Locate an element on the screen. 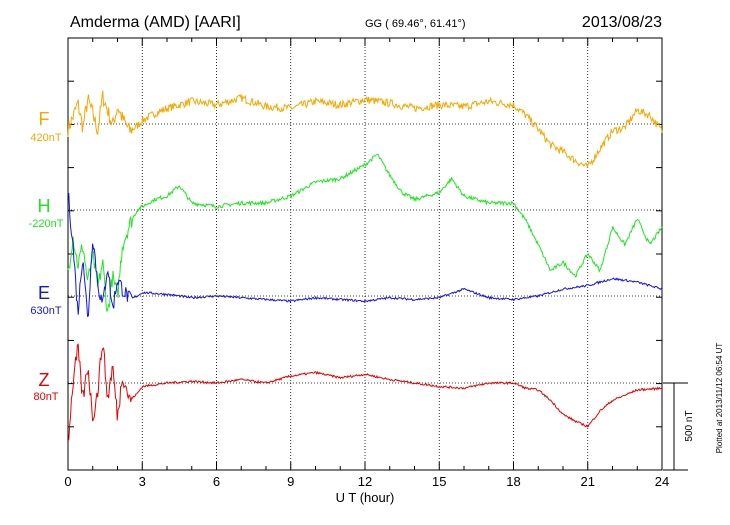  x-axis-label: U T (hour) is located at coordinates (365, 497).